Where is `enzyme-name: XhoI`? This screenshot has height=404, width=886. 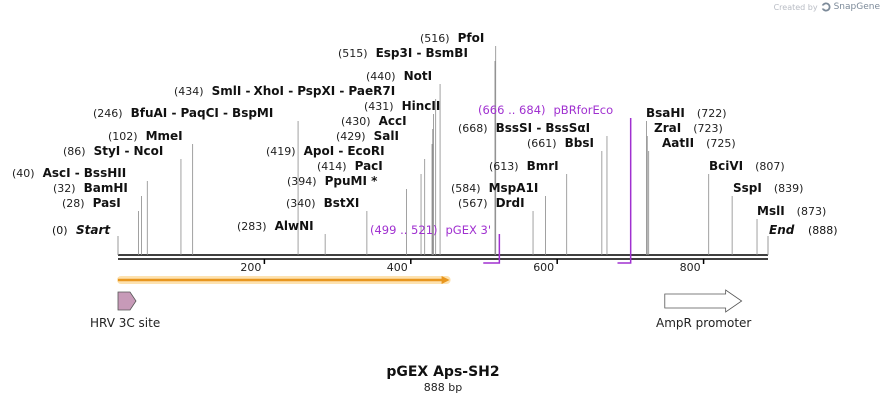 enzyme-name: XhoI is located at coordinates (269, 91).